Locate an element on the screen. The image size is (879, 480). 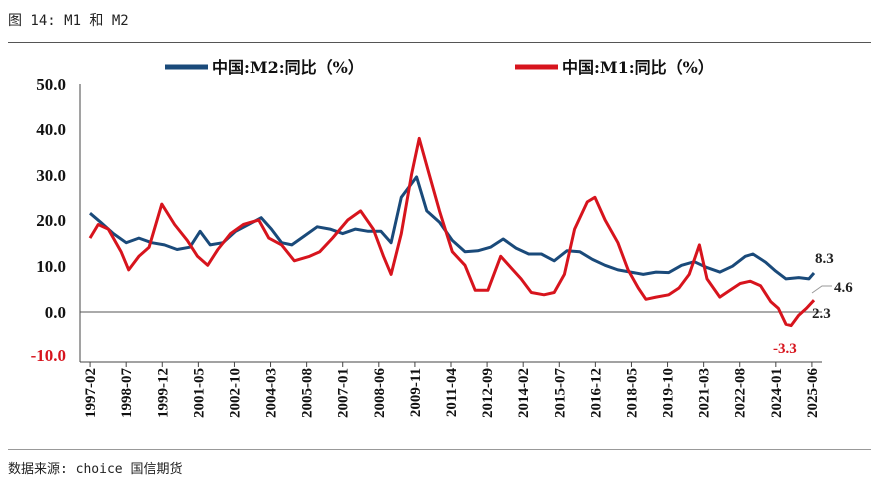
m1-trough-label: -3.3 is located at coordinates (785, 349).